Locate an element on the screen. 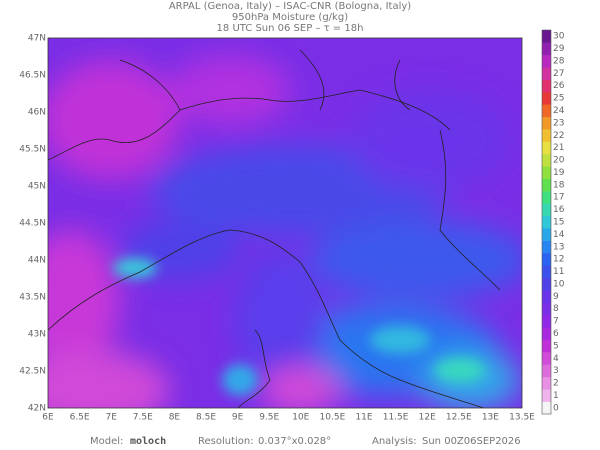 Image resolution: width=600 pixels, height=450 pixels. analysis: Sun 00Z06SEP2026 is located at coordinates (471, 441).